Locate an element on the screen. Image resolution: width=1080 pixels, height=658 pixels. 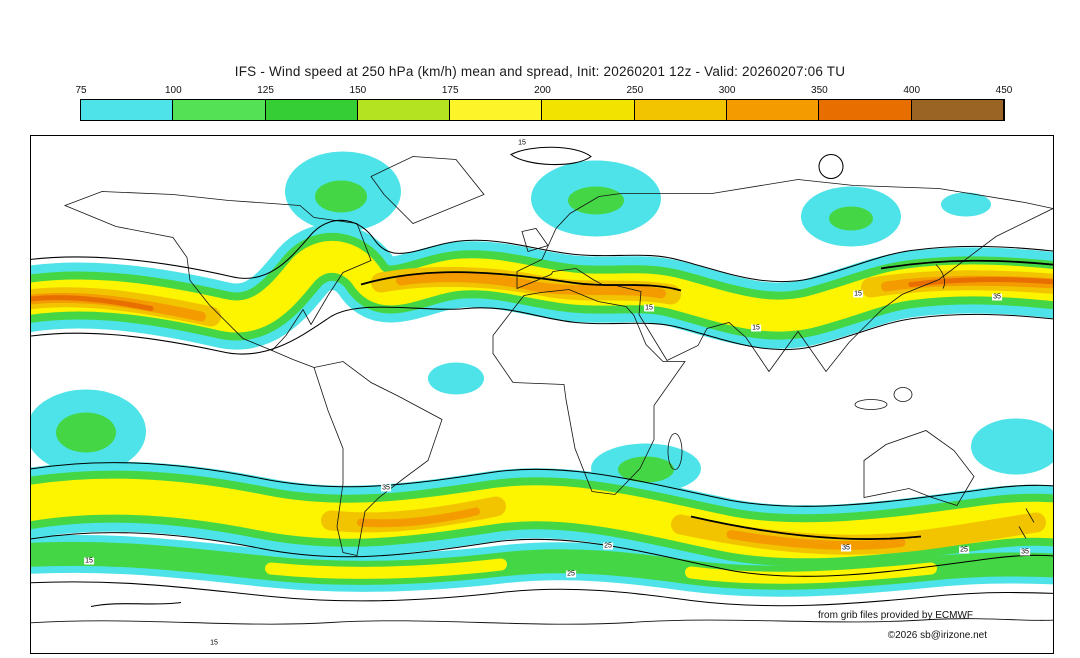
coast-borneo is located at coordinates (903, 394).